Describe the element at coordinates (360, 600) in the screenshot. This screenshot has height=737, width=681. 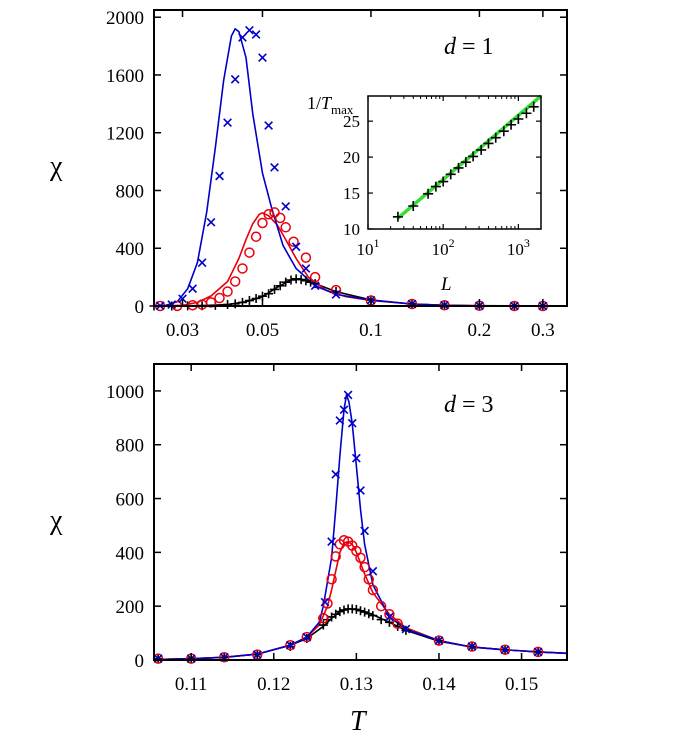
I see `bottom-series-1-line` at that location.